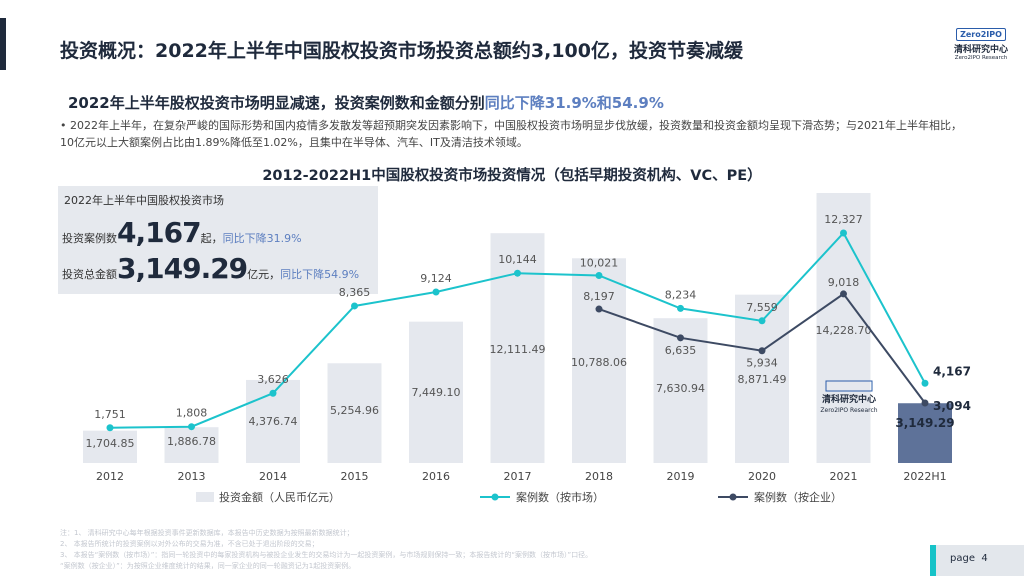  I want to click on bar-2018, so click(599, 360).